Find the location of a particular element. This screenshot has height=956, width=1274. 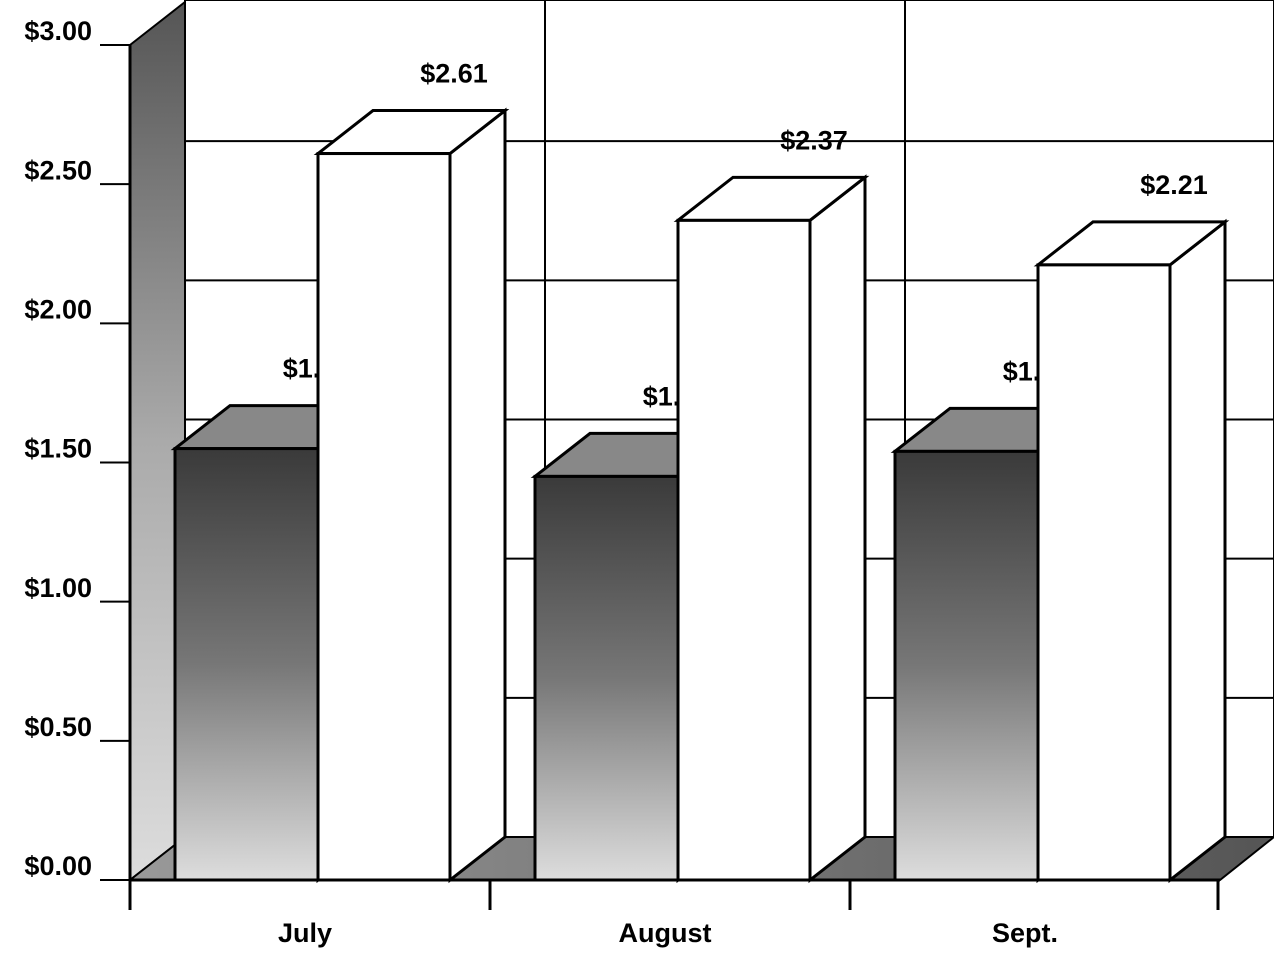

x-tick-label: July is located at coordinates (305, 933).